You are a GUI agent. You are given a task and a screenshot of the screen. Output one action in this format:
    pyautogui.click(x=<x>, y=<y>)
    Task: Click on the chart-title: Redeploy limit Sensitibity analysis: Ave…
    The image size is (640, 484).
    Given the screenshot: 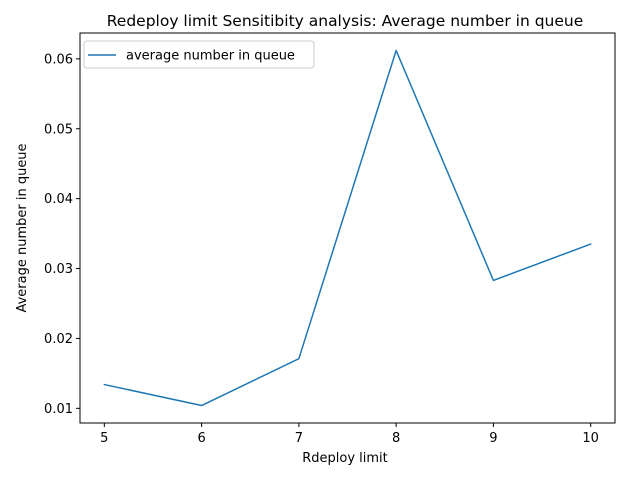 What is the action you would take?
    pyautogui.click(x=345, y=21)
    